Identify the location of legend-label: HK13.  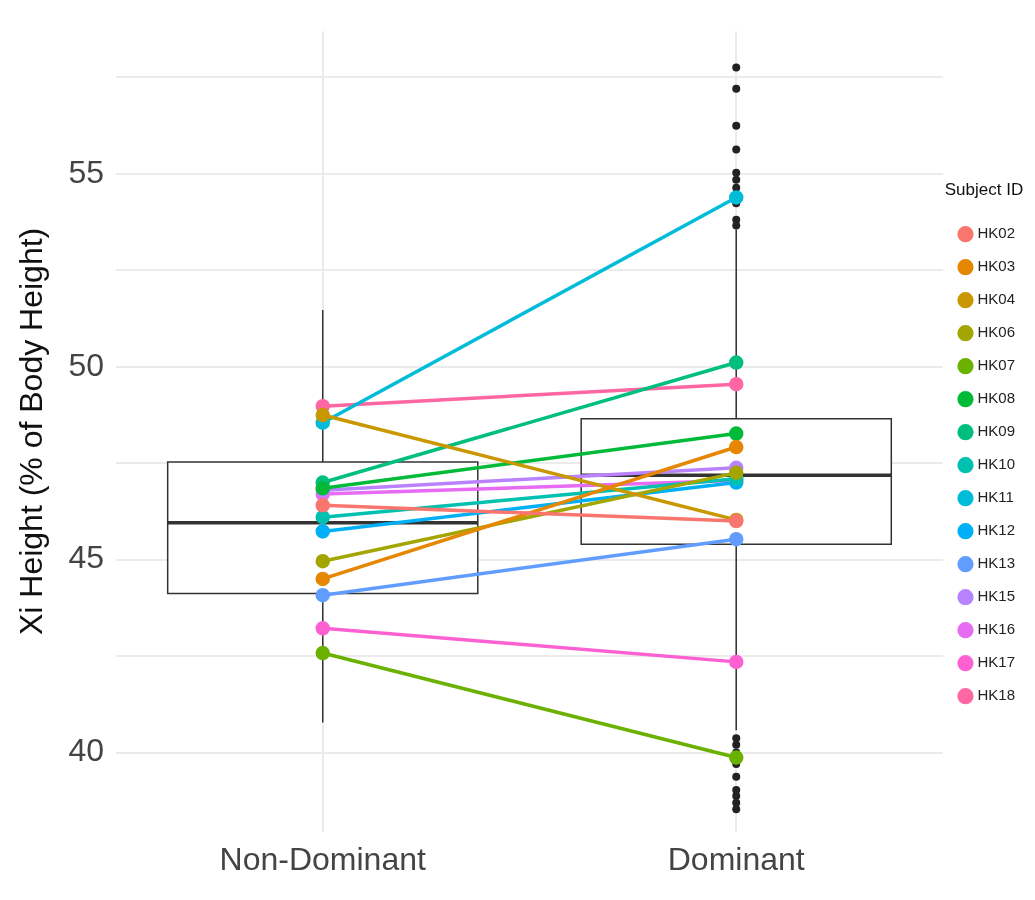
(996, 563).